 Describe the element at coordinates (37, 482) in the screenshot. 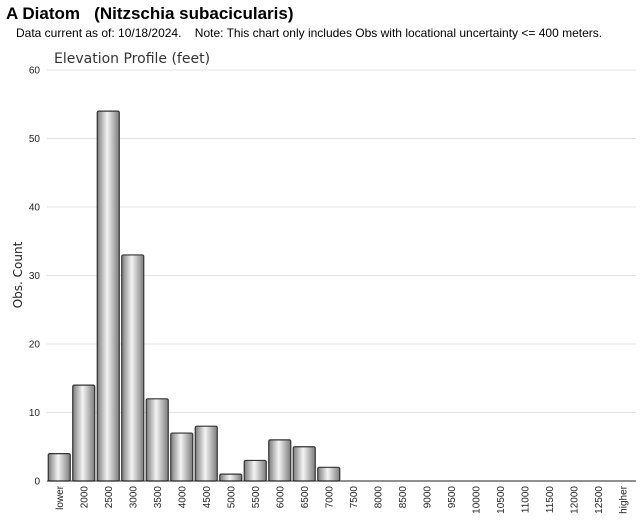

I see `y-tick-label: 0` at that location.